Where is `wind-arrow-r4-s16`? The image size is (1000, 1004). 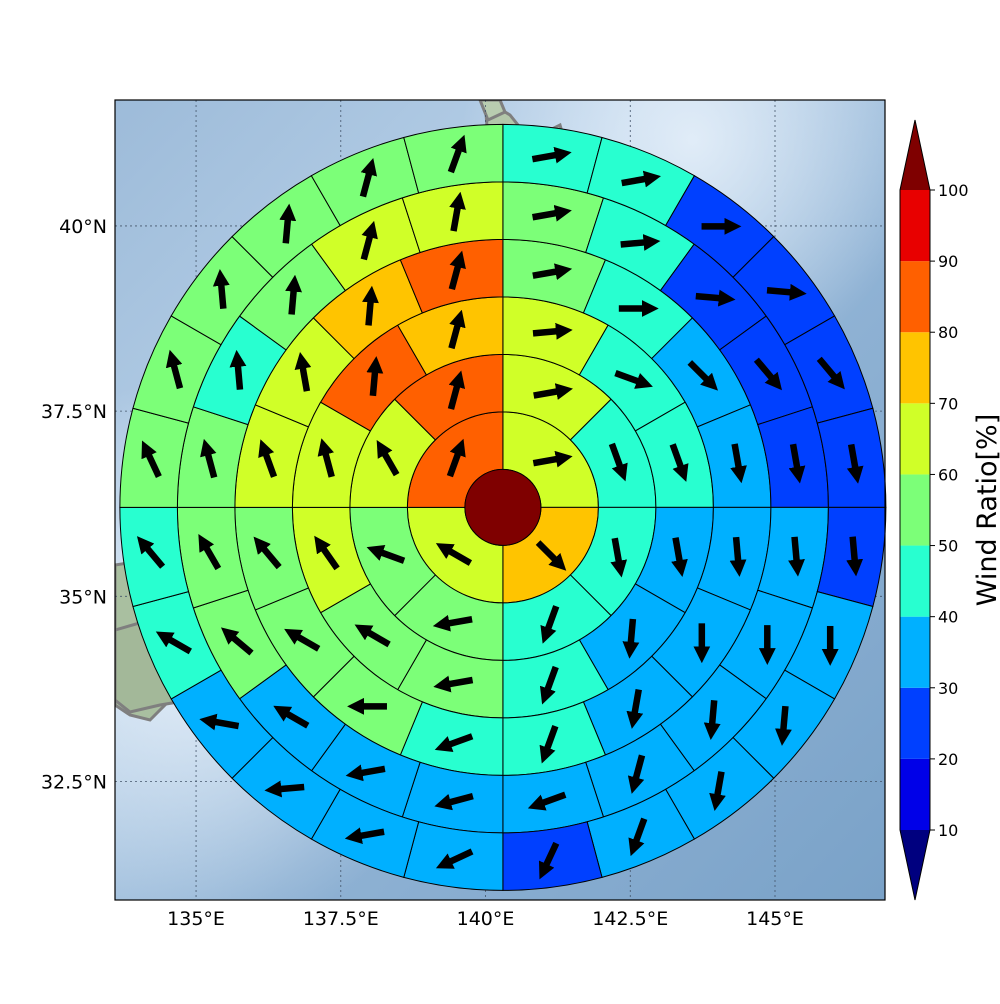
wind-arrow-r4-s16 is located at coordinates (457, 270).